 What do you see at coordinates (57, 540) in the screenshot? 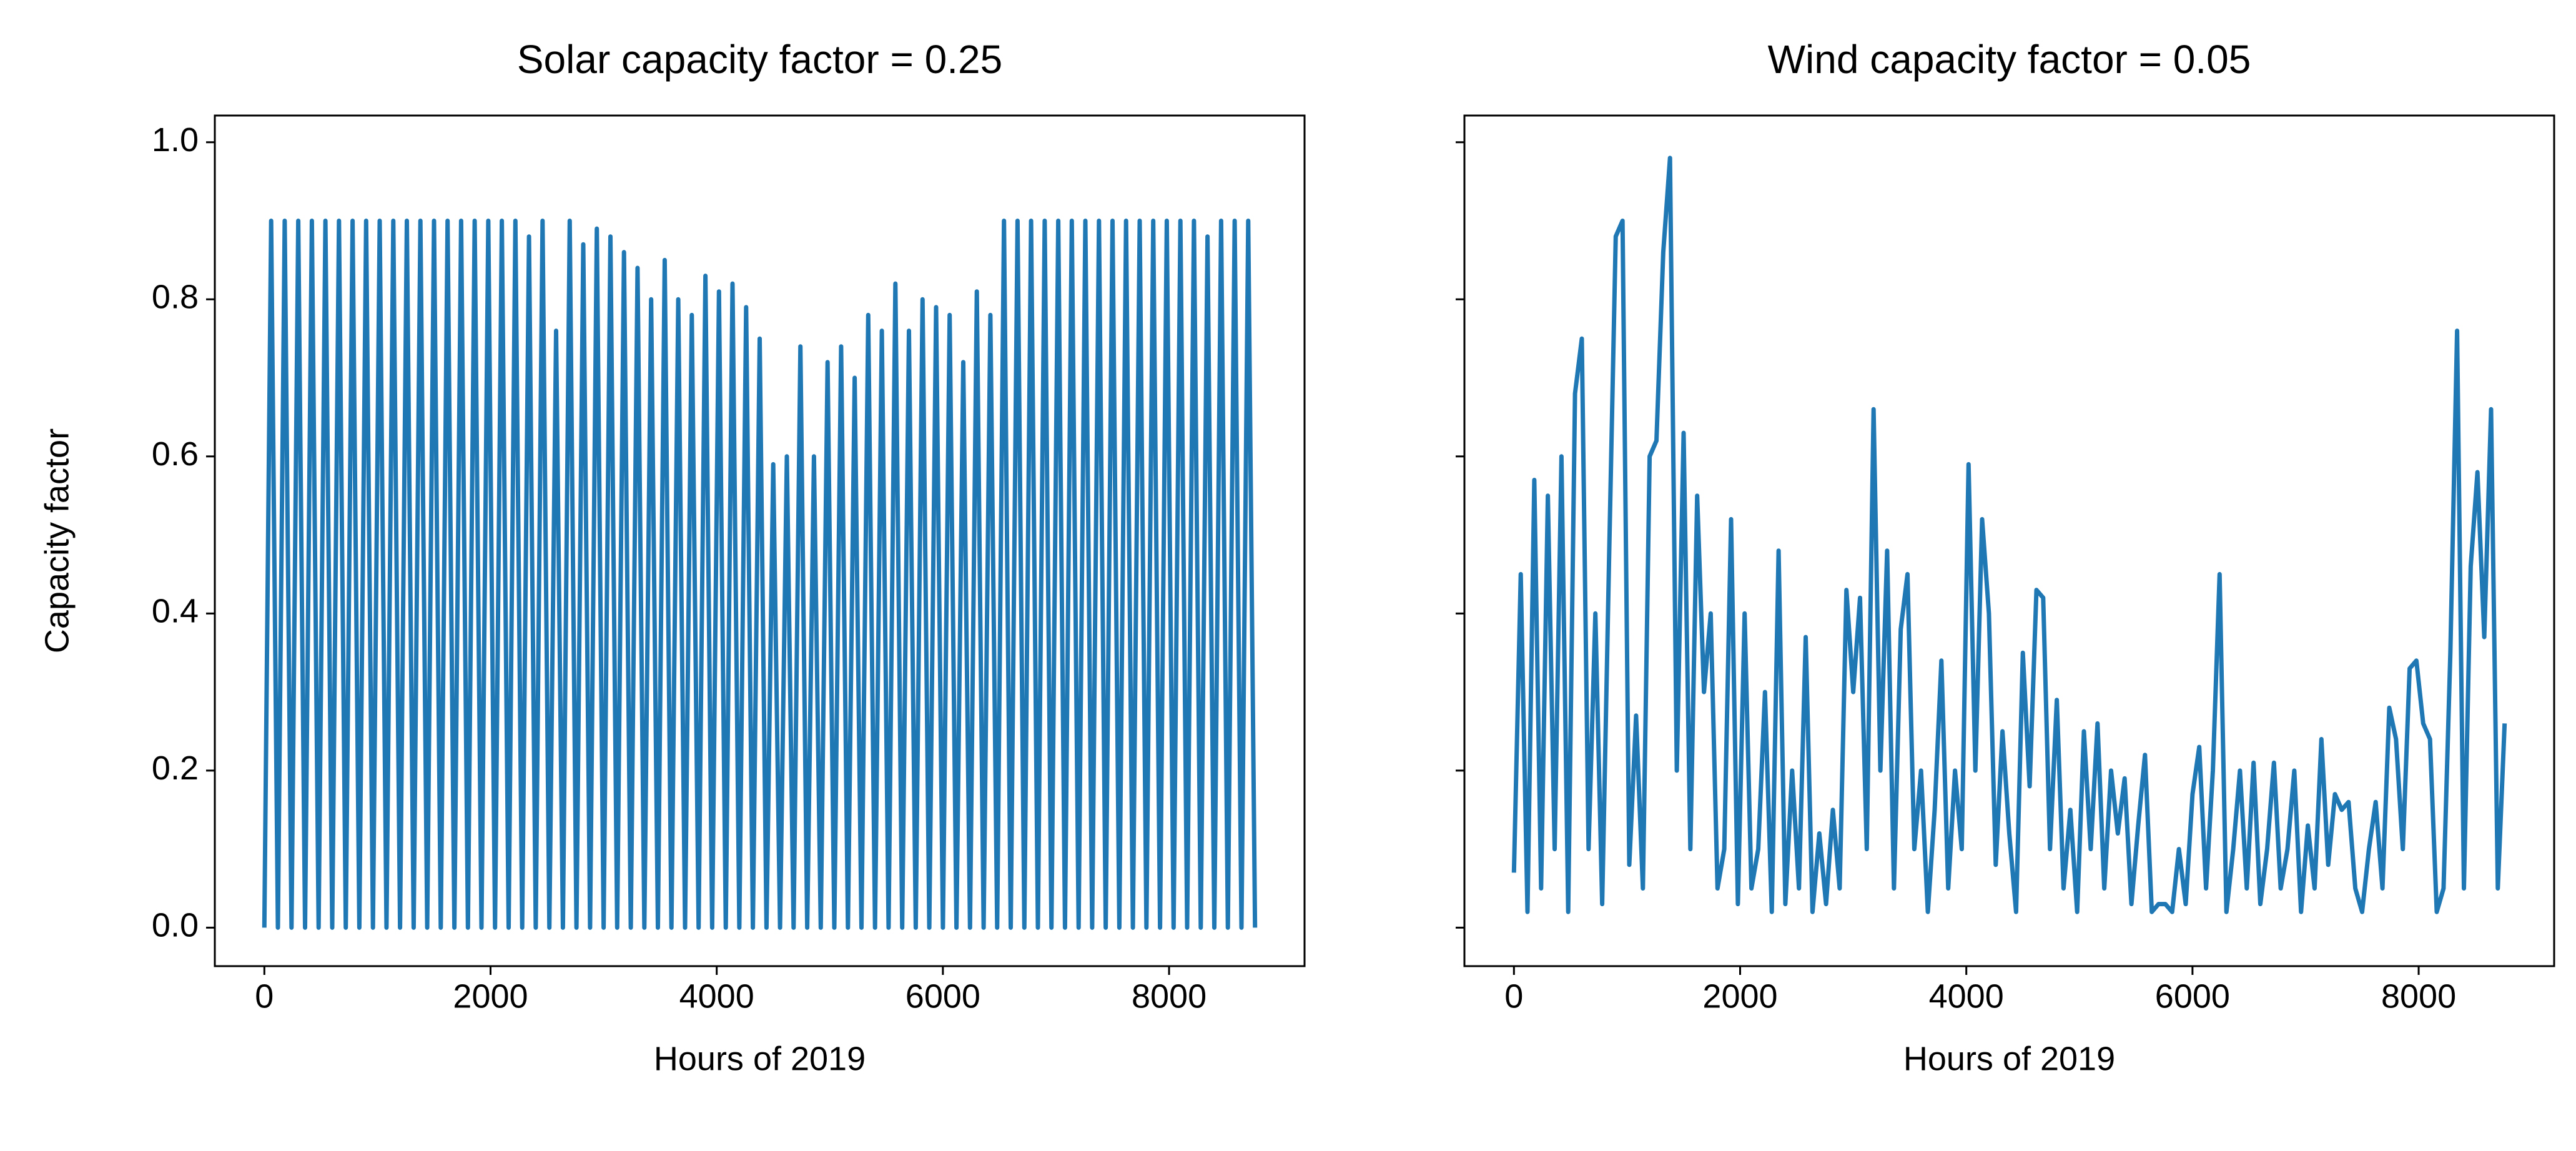
I see `y-axis-label: Capacity factor` at bounding box center [57, 540].